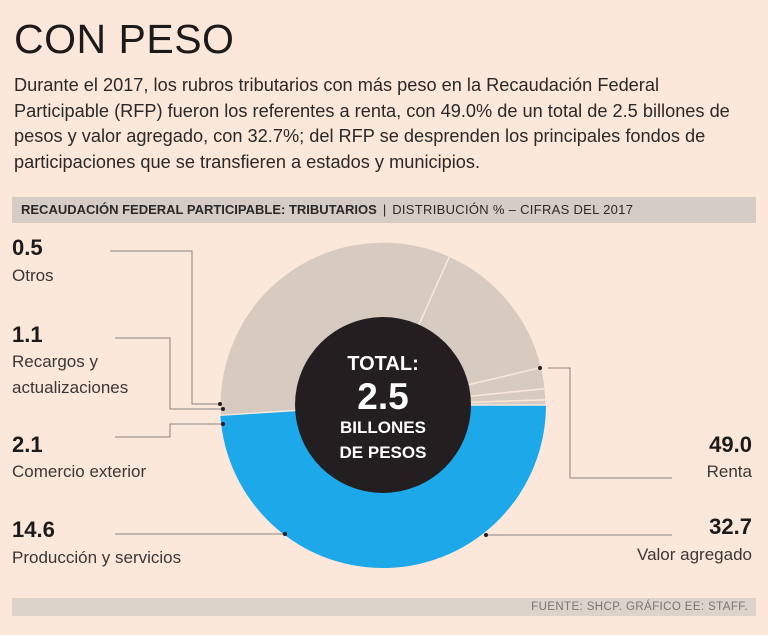 The height and width of the screenshot is (635, 768). Describe the element at coordinates (70, 387) in the screenshot. I see `category-label-recargos-y-actualizaciones-2: actualizaciones` at that location.